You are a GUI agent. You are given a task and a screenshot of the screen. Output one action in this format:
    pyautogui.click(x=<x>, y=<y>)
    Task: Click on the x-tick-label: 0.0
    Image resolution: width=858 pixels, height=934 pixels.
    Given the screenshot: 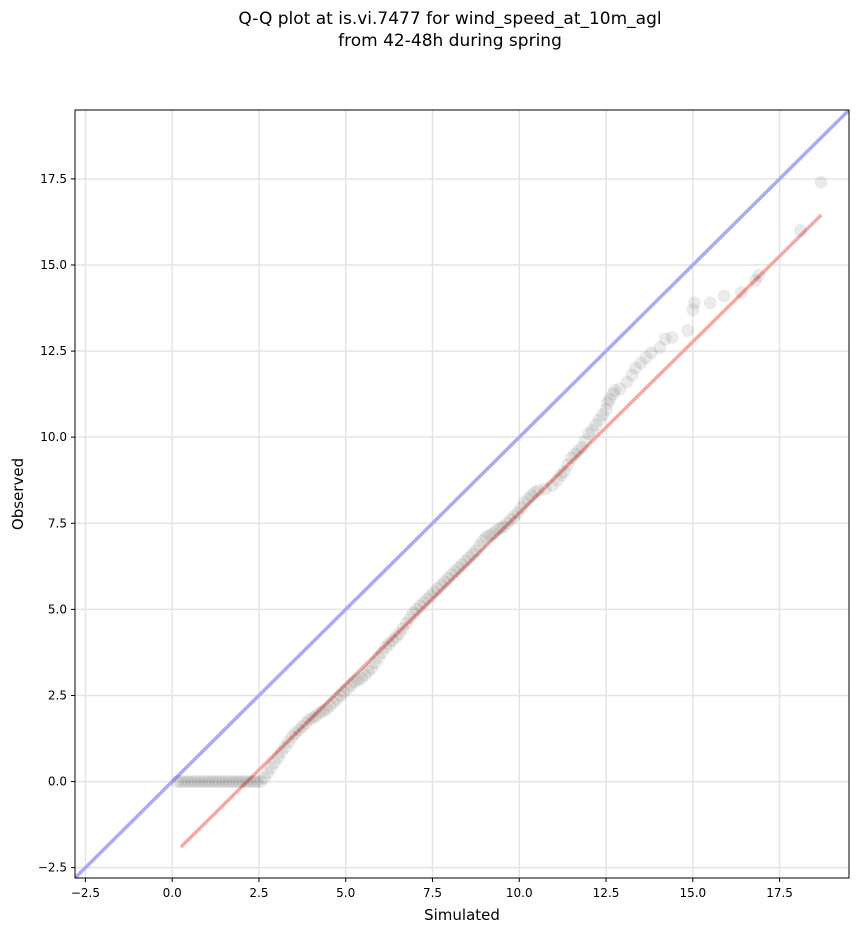 What is the action you would take?
    pyautogui.click(x=172, y=893)
    